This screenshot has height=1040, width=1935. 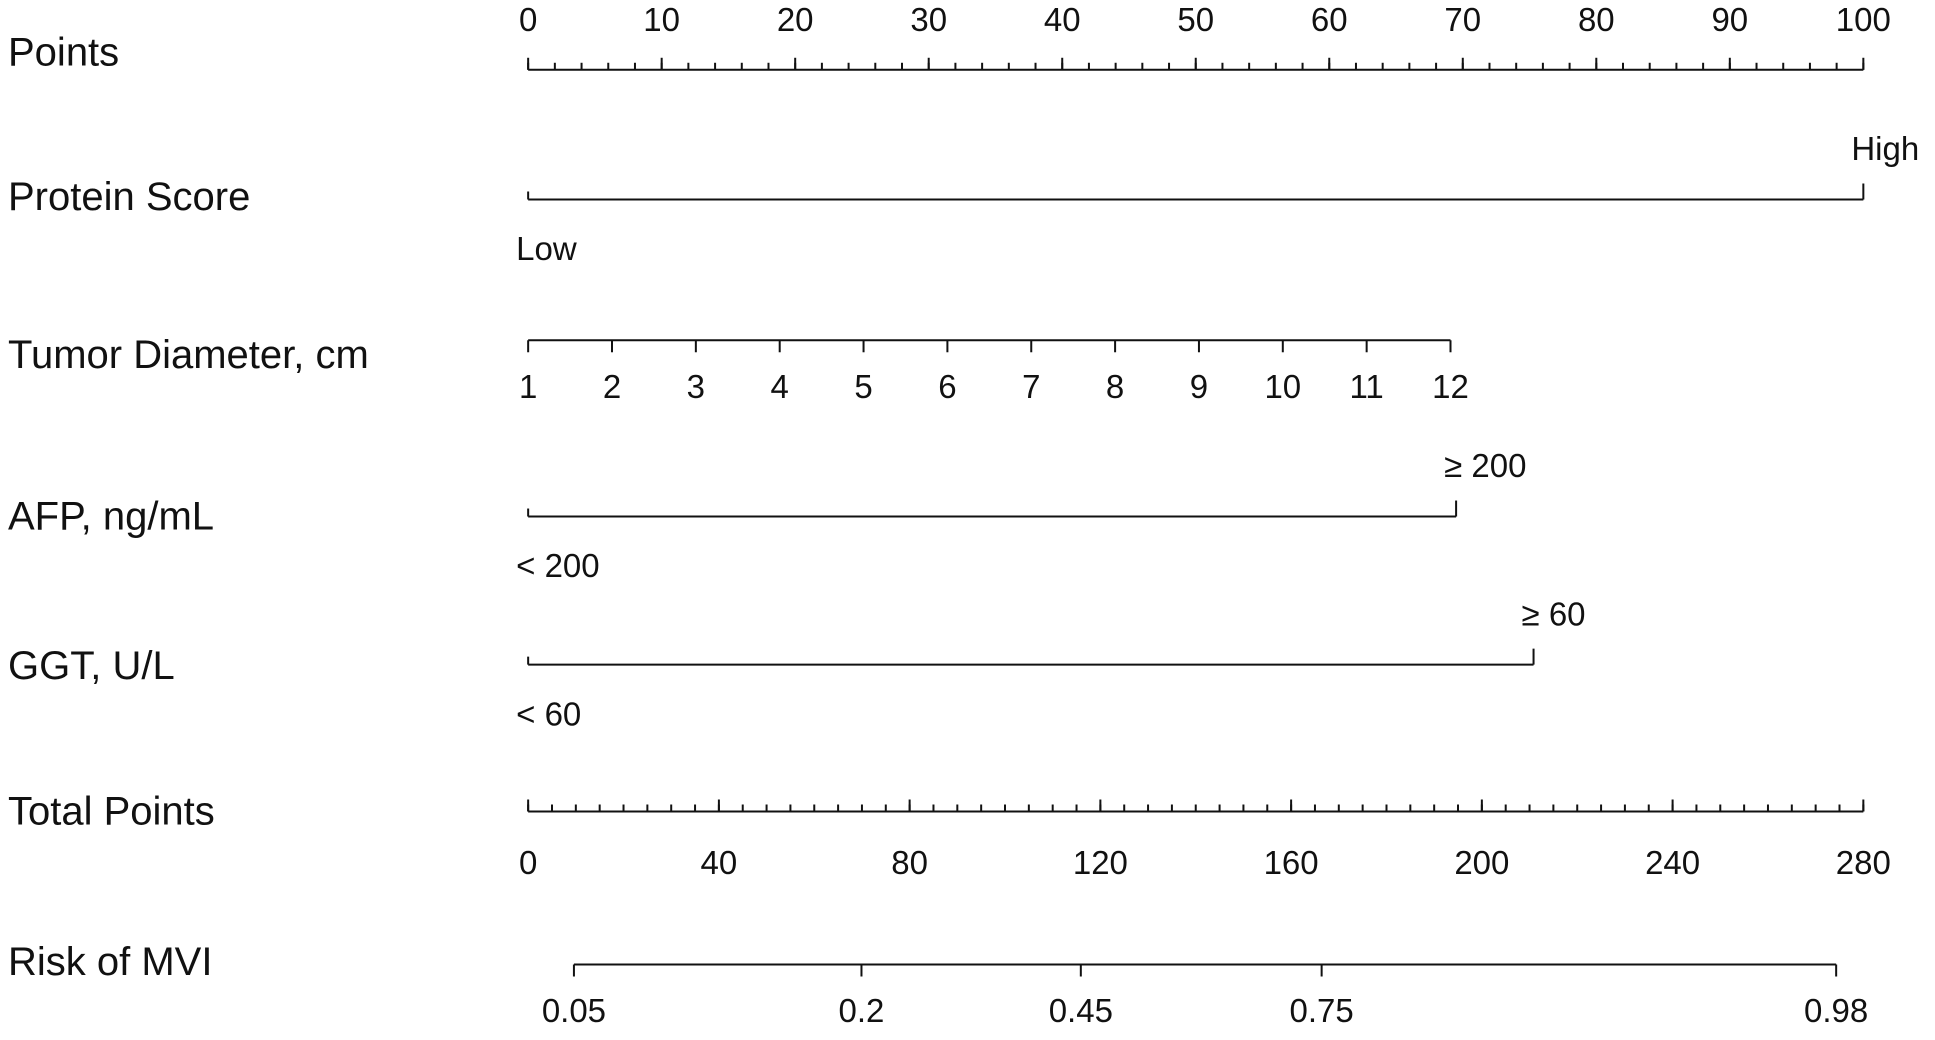 I want to click on tick-label: 160, so click(x=1291, y=862).